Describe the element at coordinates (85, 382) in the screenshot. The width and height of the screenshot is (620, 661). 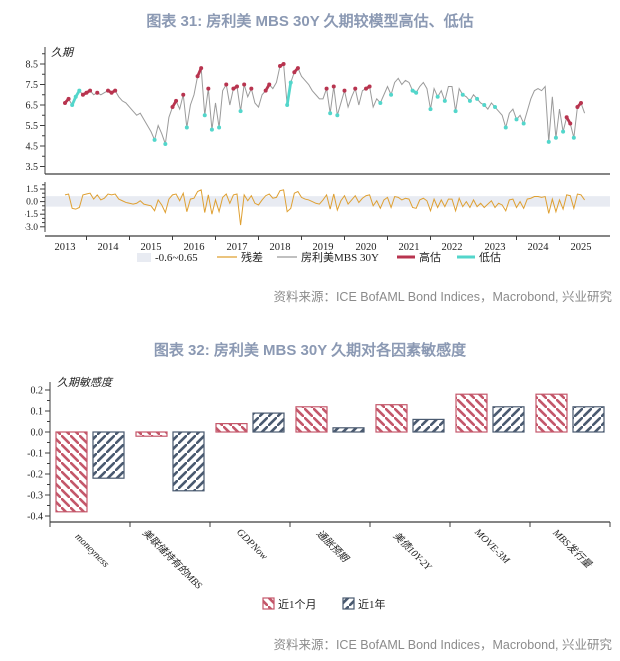
I see `sensitivity-axis-label: 久期敏感度` at that location.